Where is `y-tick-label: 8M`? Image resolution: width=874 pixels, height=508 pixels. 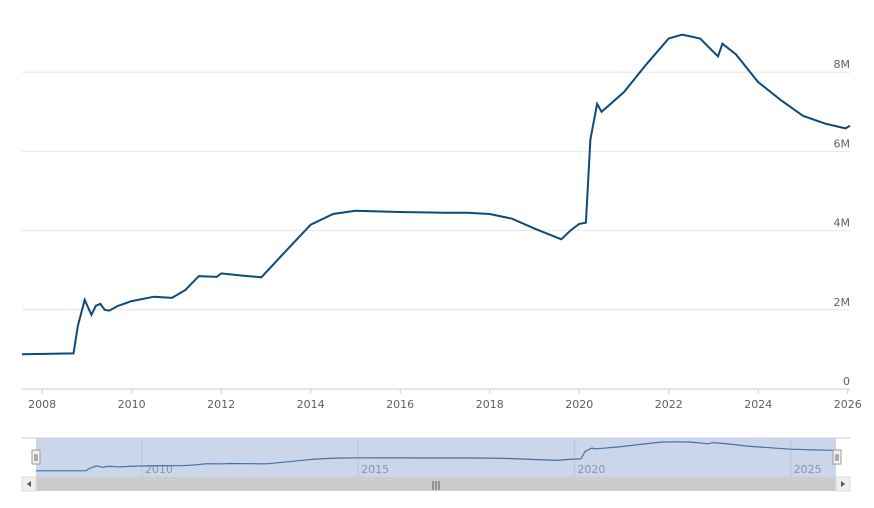 y-tick-label: 8M is located at coordinates (842, 64).